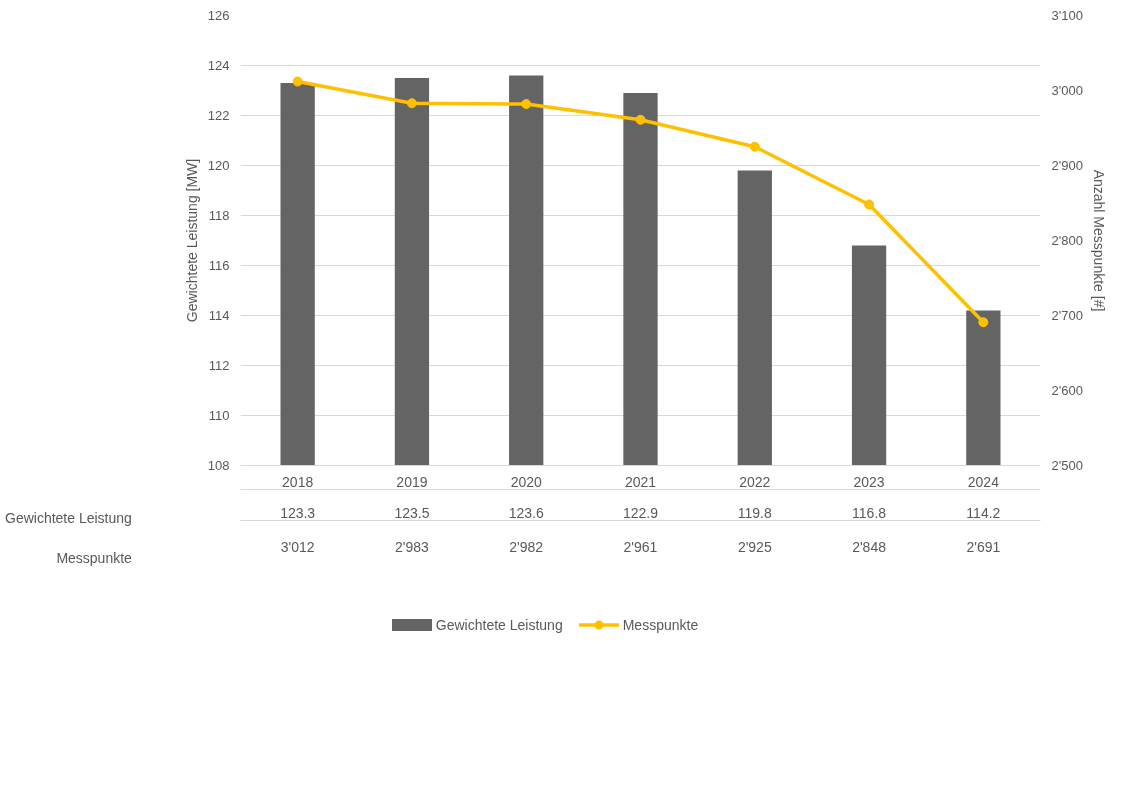 The image size is (1132, 787). Describe the element at coordinates (1067, 15) in the screenshot. I see `y2-tick-label: 3'100` at that location.